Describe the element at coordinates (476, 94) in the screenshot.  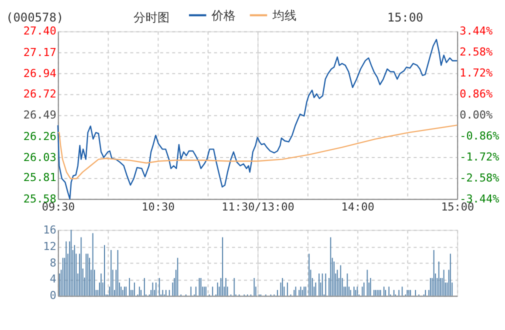
I see `text: 0.86%` at that location.